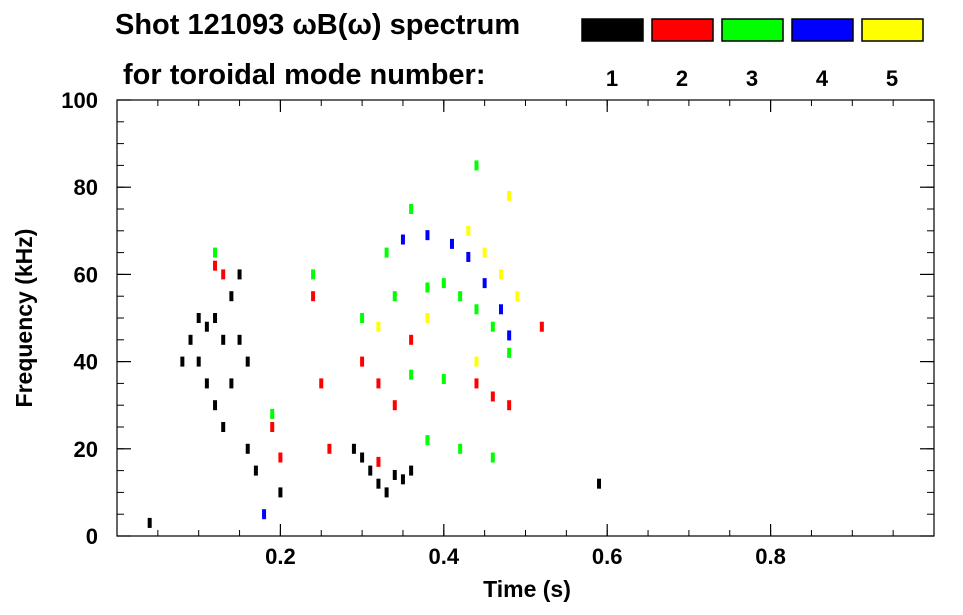  Describe the element at coordinates (527, 589) in the screenshot. I see `x-axis-label: Time (s)` at that location.